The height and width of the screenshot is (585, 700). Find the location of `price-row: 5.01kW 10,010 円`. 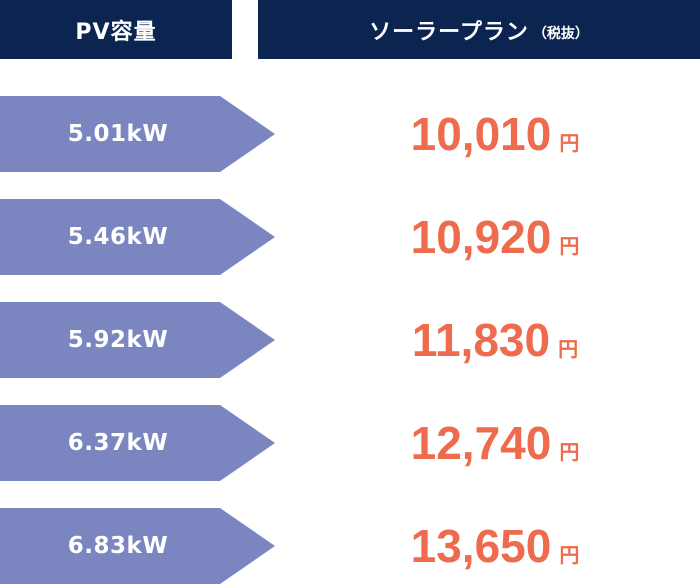

price-row: 5.01kW 10,010 円 is located at coordinates (350, 134).